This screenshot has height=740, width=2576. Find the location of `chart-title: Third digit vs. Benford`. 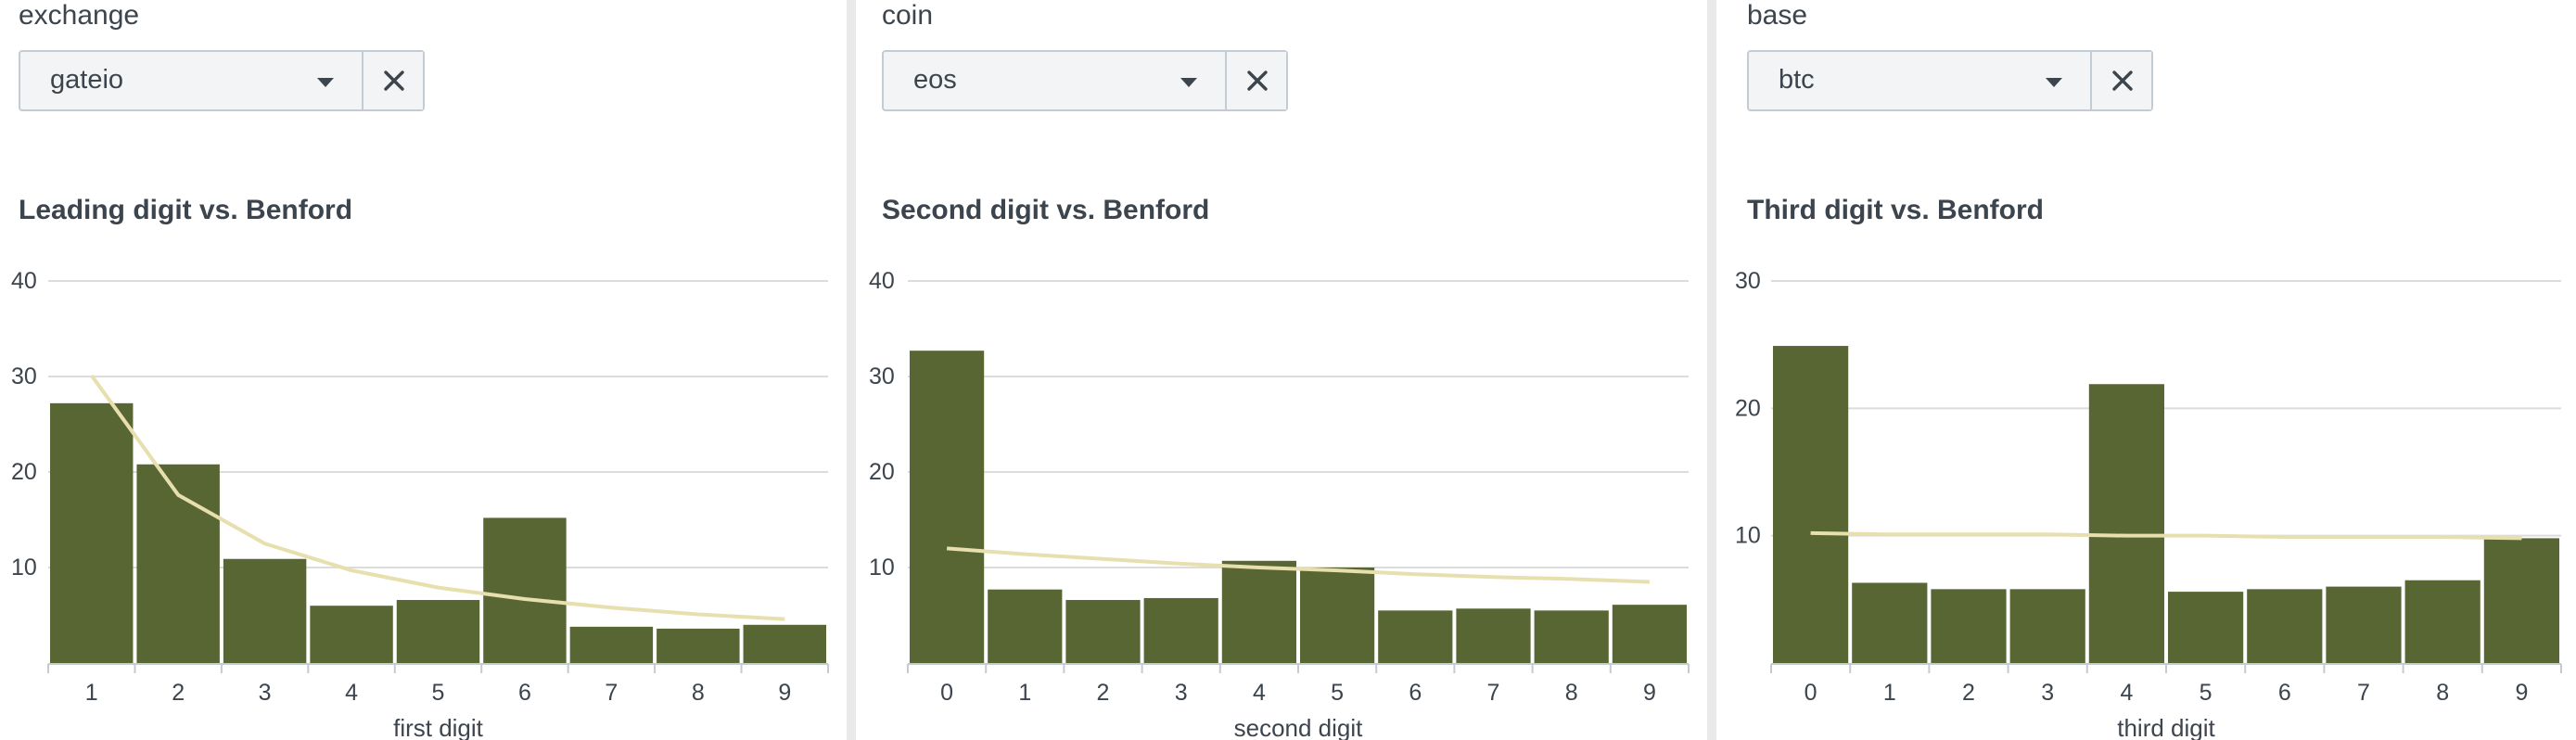

chart-title: Third digit vs. Benford is located at coordinates (1895, 210).